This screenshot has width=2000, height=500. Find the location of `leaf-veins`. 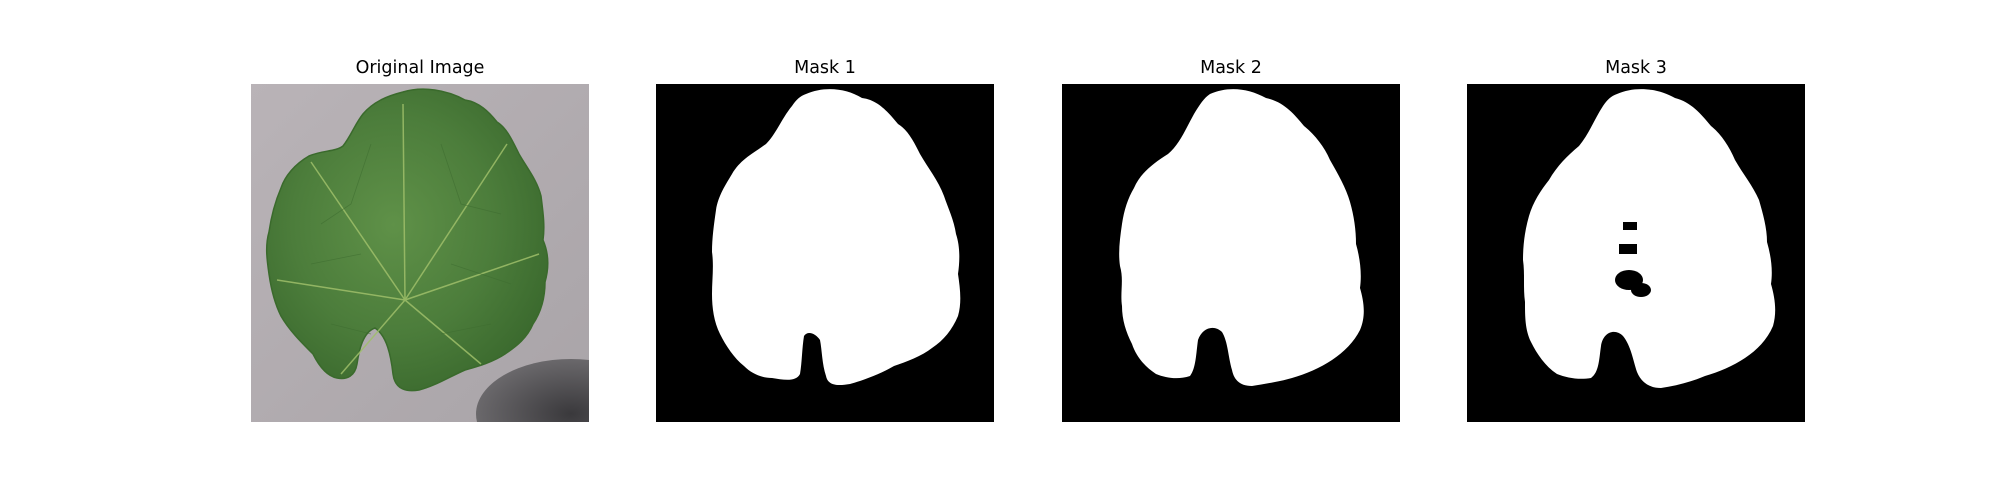

leaf-veins is located at coordinates (408, 239).